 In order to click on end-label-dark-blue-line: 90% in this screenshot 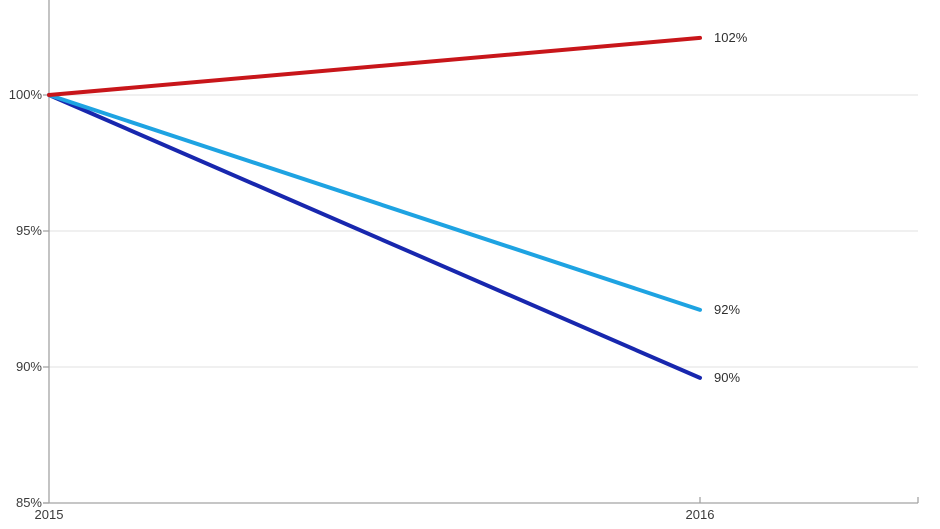, I will do `click(727, 377)`.